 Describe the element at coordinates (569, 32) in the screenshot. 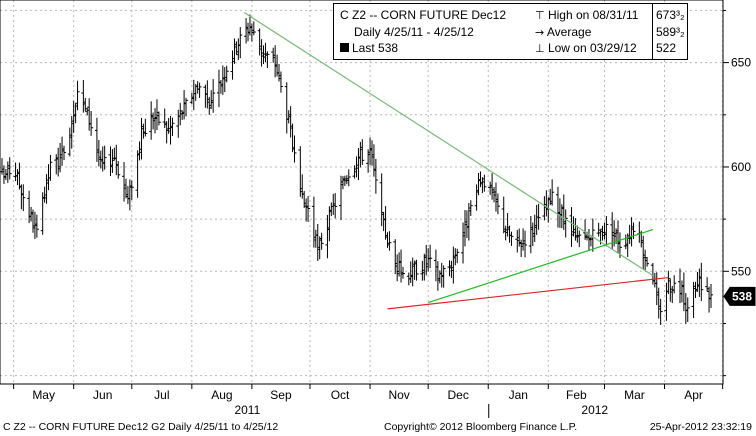

I see `legend-avg-label: Average` at that location.